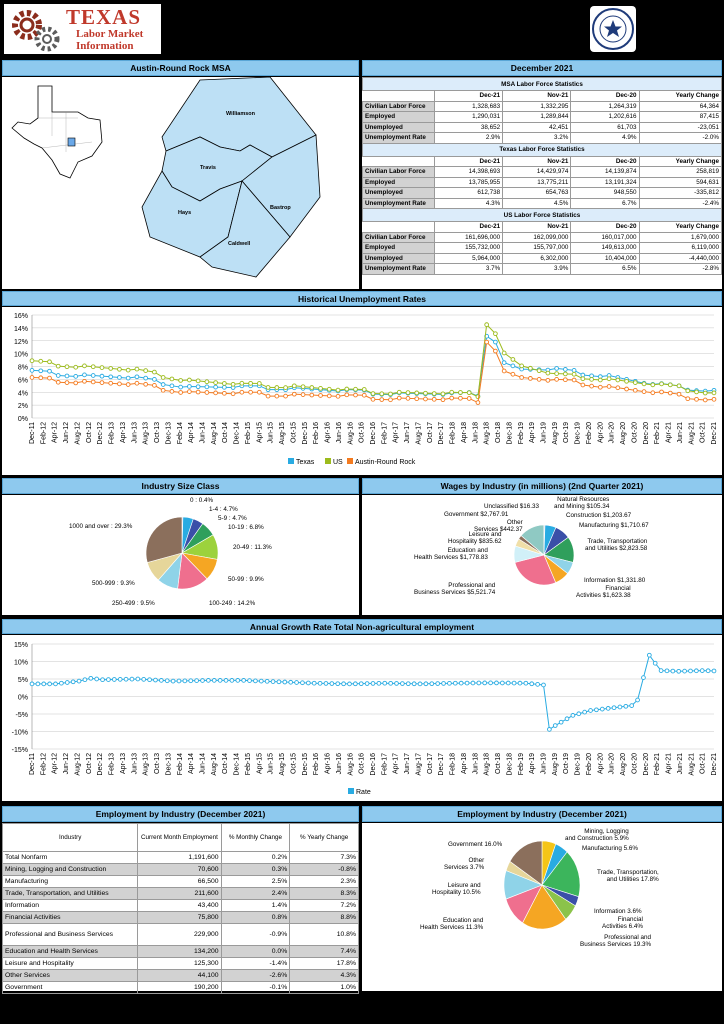  Describe the element at coordinates (255, 837) in the screenshot. I see `emp-table-header-2: % Monthly Change` at that location.